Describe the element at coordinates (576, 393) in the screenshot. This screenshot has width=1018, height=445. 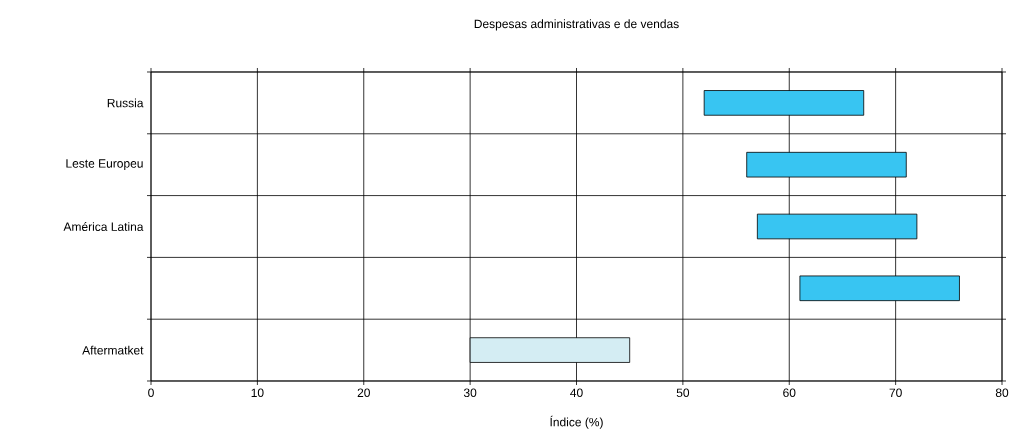
I see `x-tick-label: 40` at that location.